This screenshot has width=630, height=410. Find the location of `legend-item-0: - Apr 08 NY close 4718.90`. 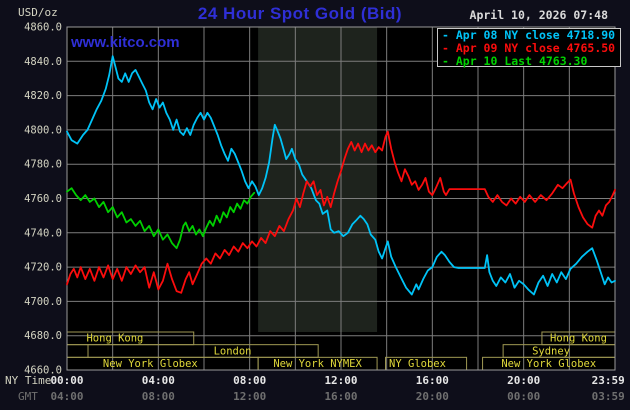

legend-item-0: - Apr 08 NY close 4718.90 is located at coordinates (531, 35).